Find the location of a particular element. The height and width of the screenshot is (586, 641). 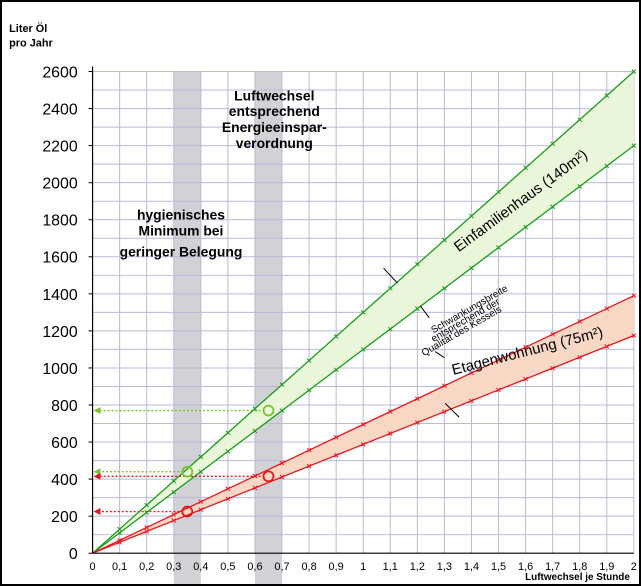

x-tick-label: 0 is located at coordinates (93, 567).